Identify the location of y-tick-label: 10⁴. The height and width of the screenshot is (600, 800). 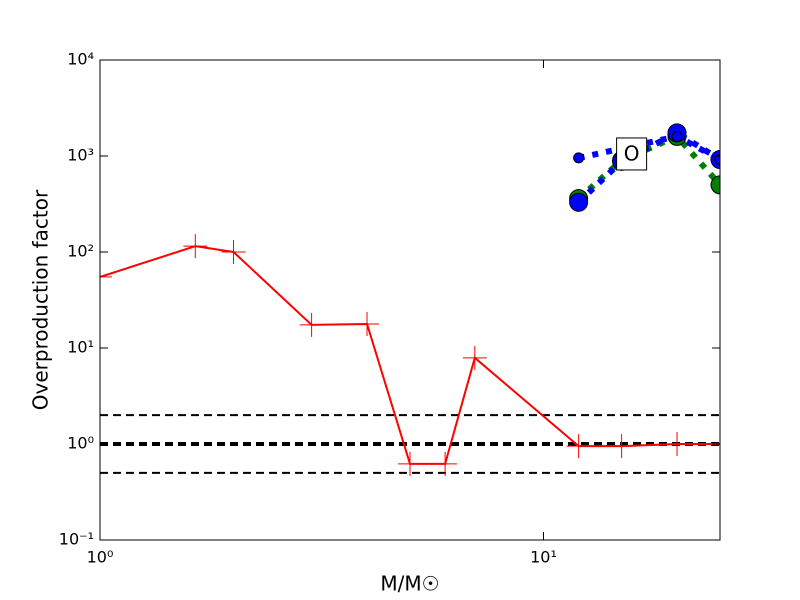
(80, 59).